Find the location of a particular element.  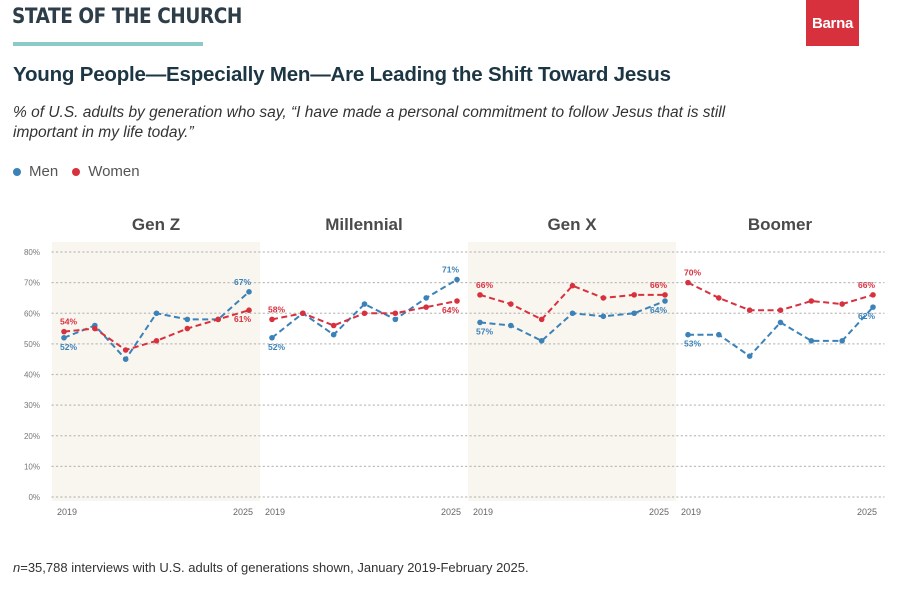

data-label-start-women: 66% is located at coordinates (484, 285).